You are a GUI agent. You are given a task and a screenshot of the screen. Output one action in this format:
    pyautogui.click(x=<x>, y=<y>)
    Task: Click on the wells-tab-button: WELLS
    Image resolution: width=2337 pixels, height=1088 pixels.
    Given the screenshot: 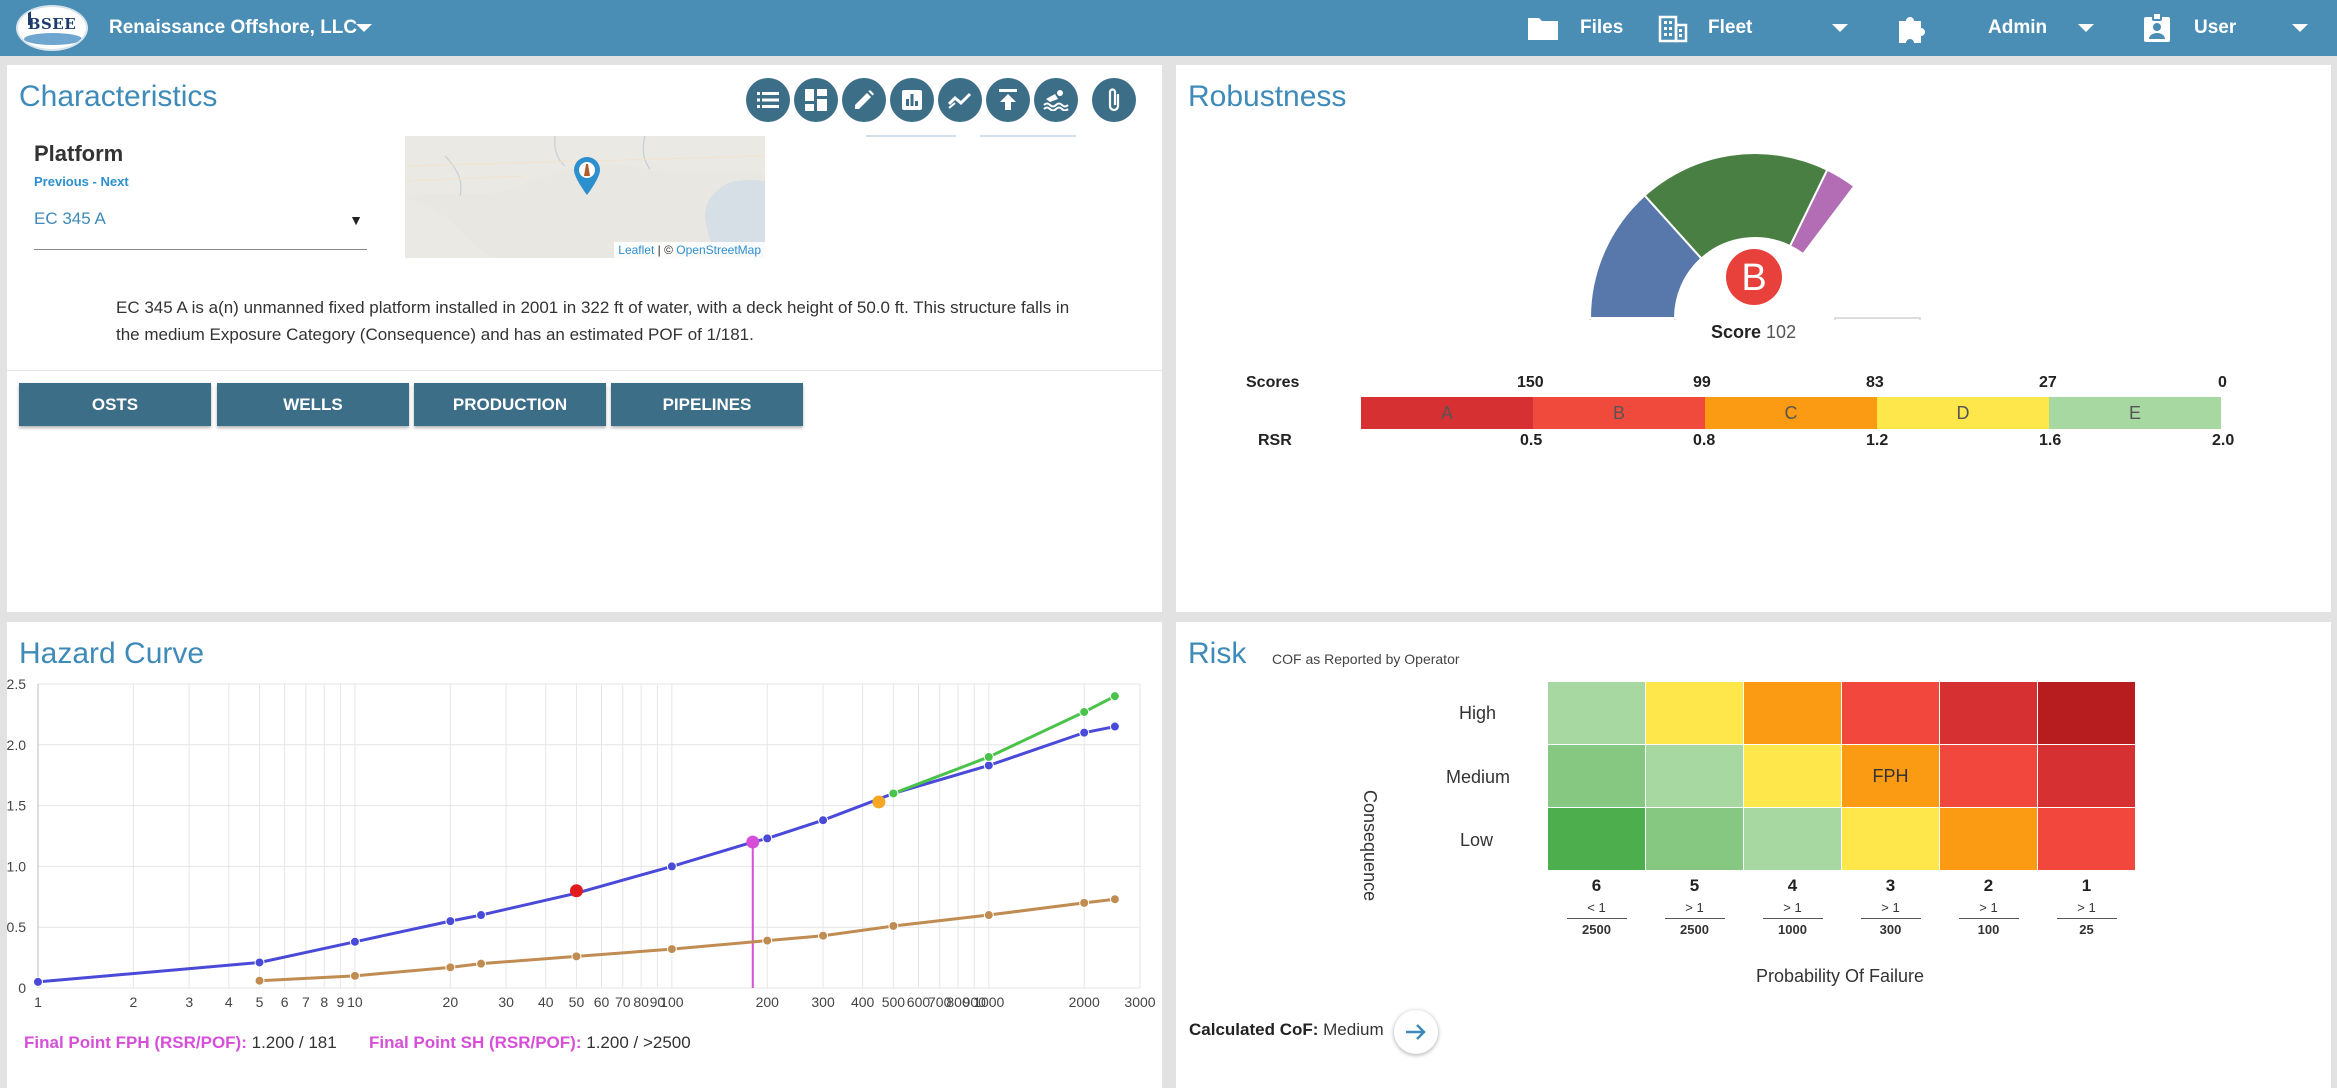 What is the action you would take?
    pyautogui.click(x=313, y=404)
    